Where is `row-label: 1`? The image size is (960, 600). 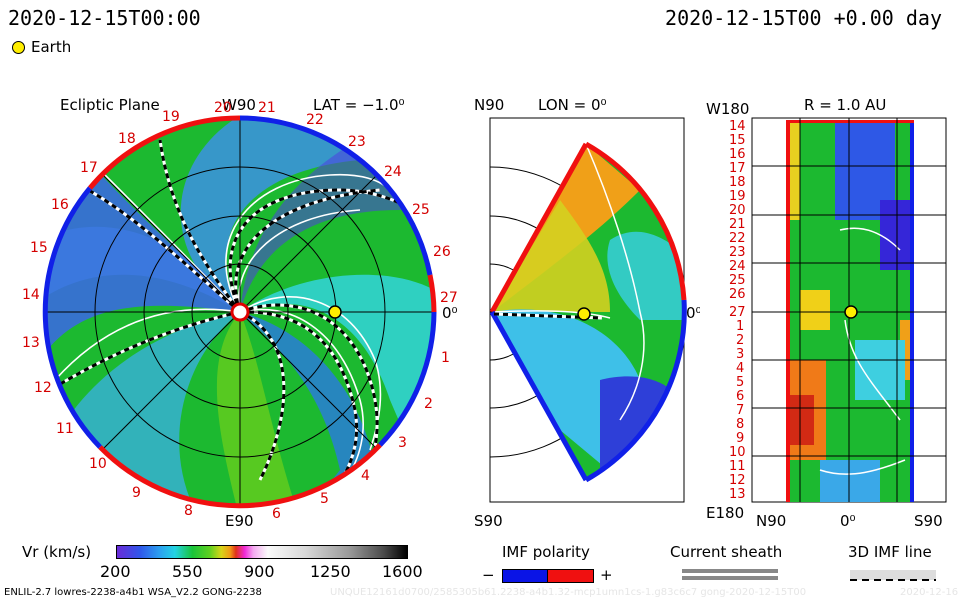
row-label: 1 is located at coordinates (740, 326).